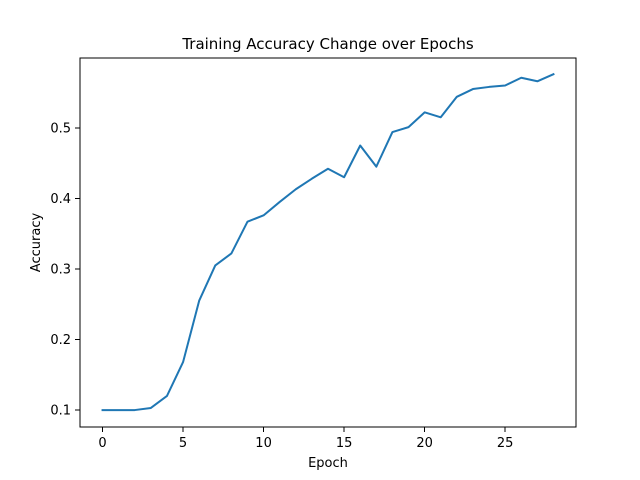 The image size is (640, 480). Describe the element at coordinates (60, 411) in the screenshot. I see `y-tick-label: 0.1` at that location.